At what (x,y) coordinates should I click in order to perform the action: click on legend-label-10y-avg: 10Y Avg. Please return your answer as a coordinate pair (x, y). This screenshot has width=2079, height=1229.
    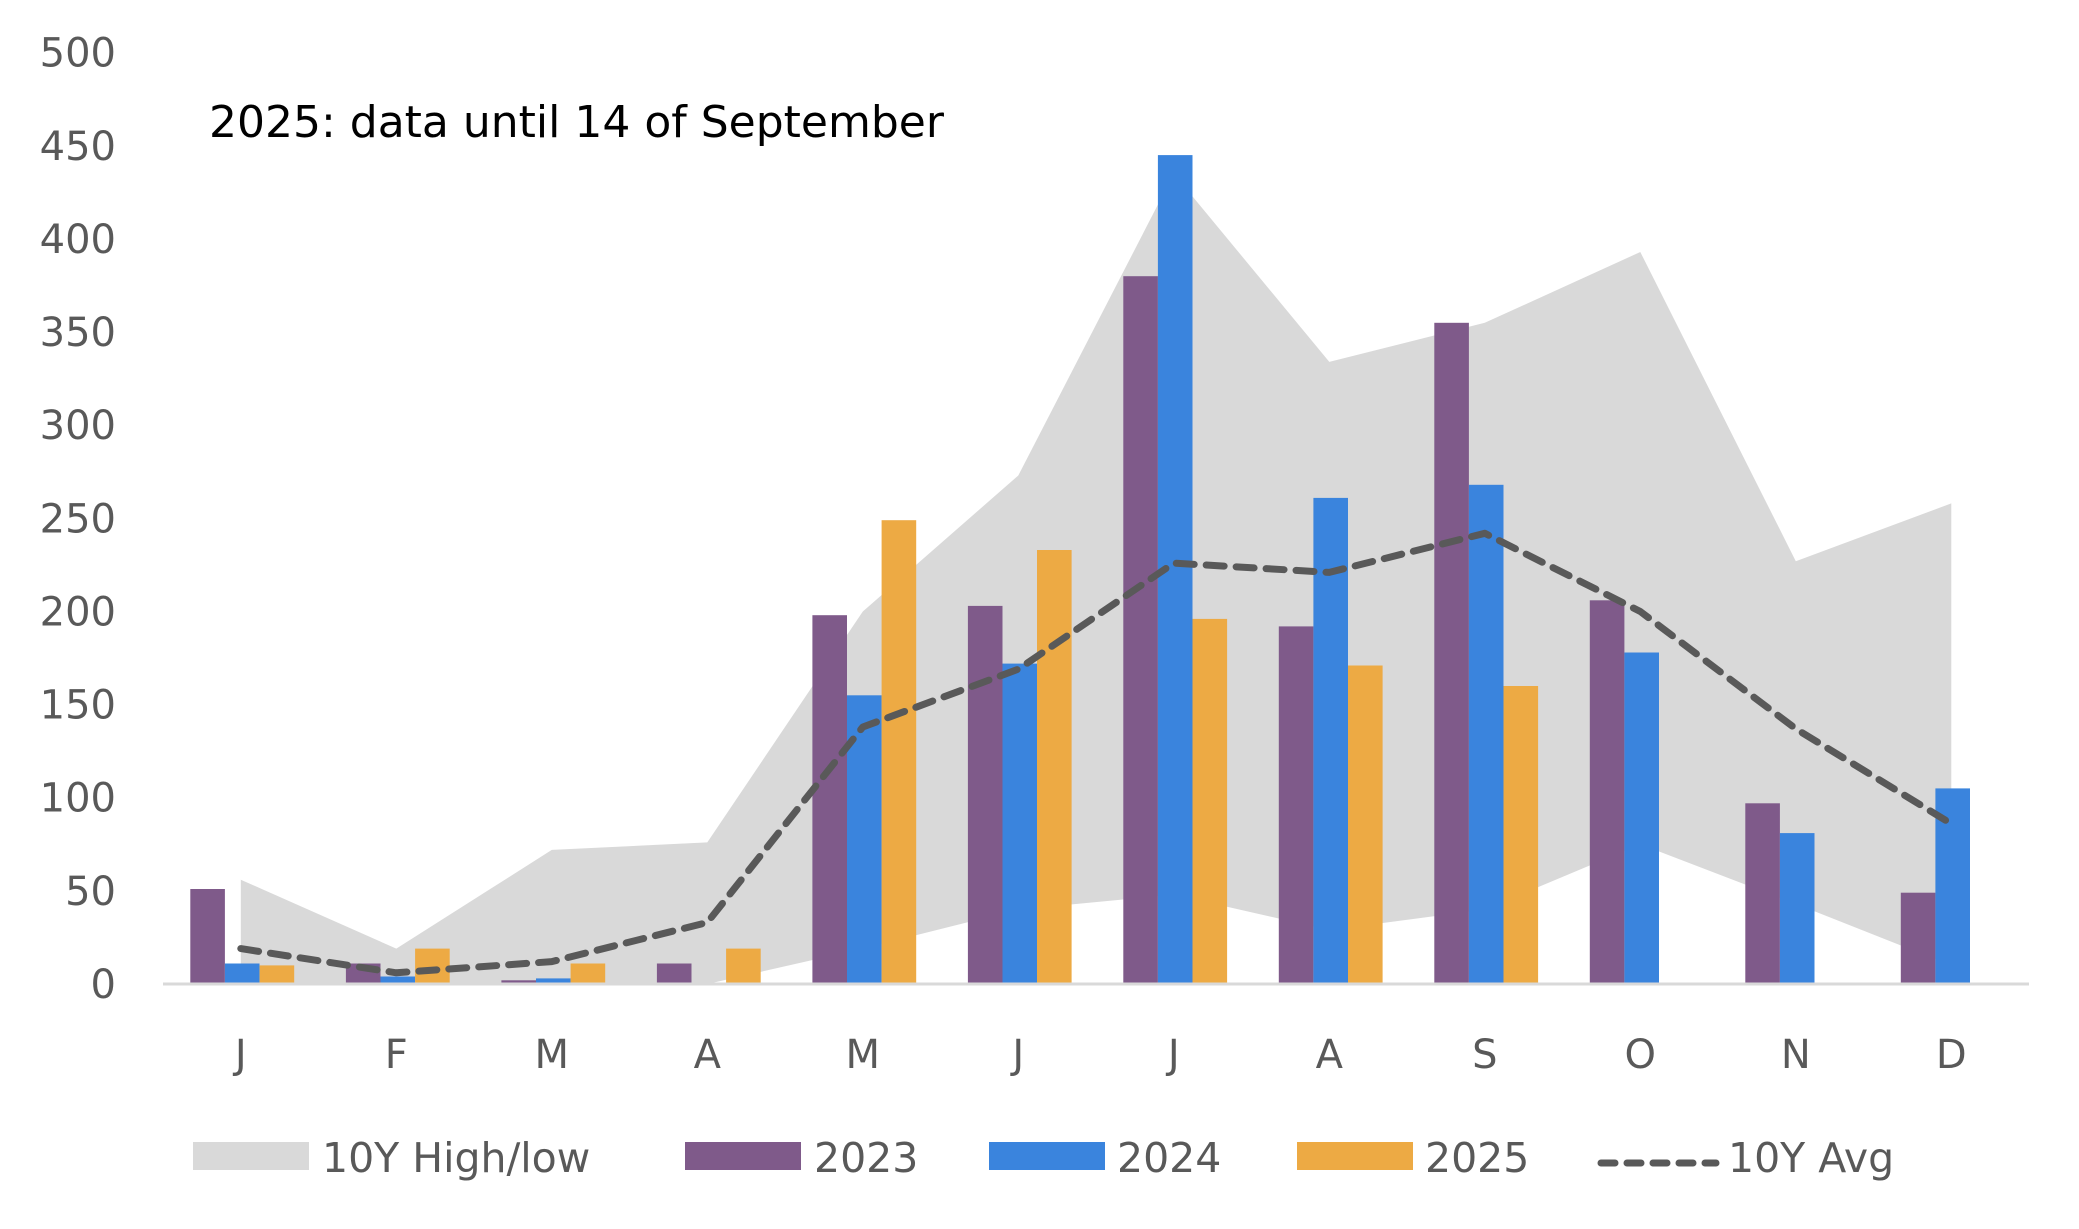
    Looking at the image, I should click on (1811, 1158).